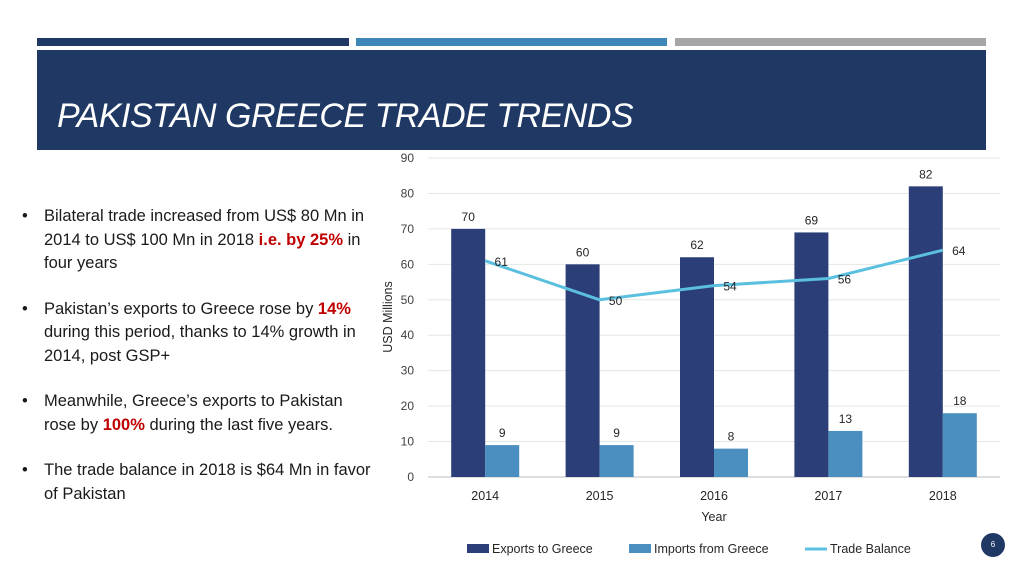  What do you see at coordinates (408, 193) in the screenshot?
I see `y-tick-label: 80` at bounding box center [408, 193].